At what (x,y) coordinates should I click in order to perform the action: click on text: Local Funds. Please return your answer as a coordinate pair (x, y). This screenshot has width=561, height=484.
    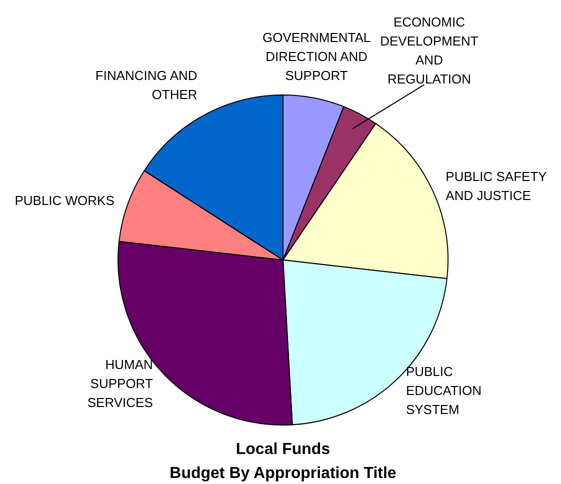
    Looking at the image, I should click on (283, 449).